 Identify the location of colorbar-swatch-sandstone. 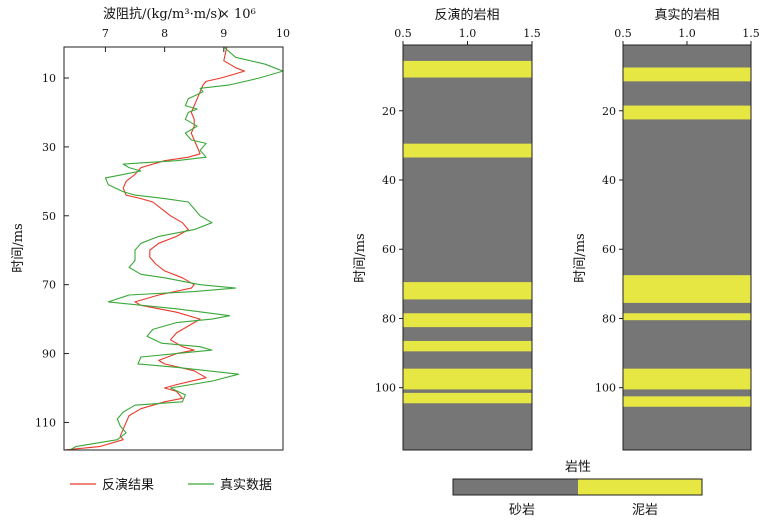
(515, 487).